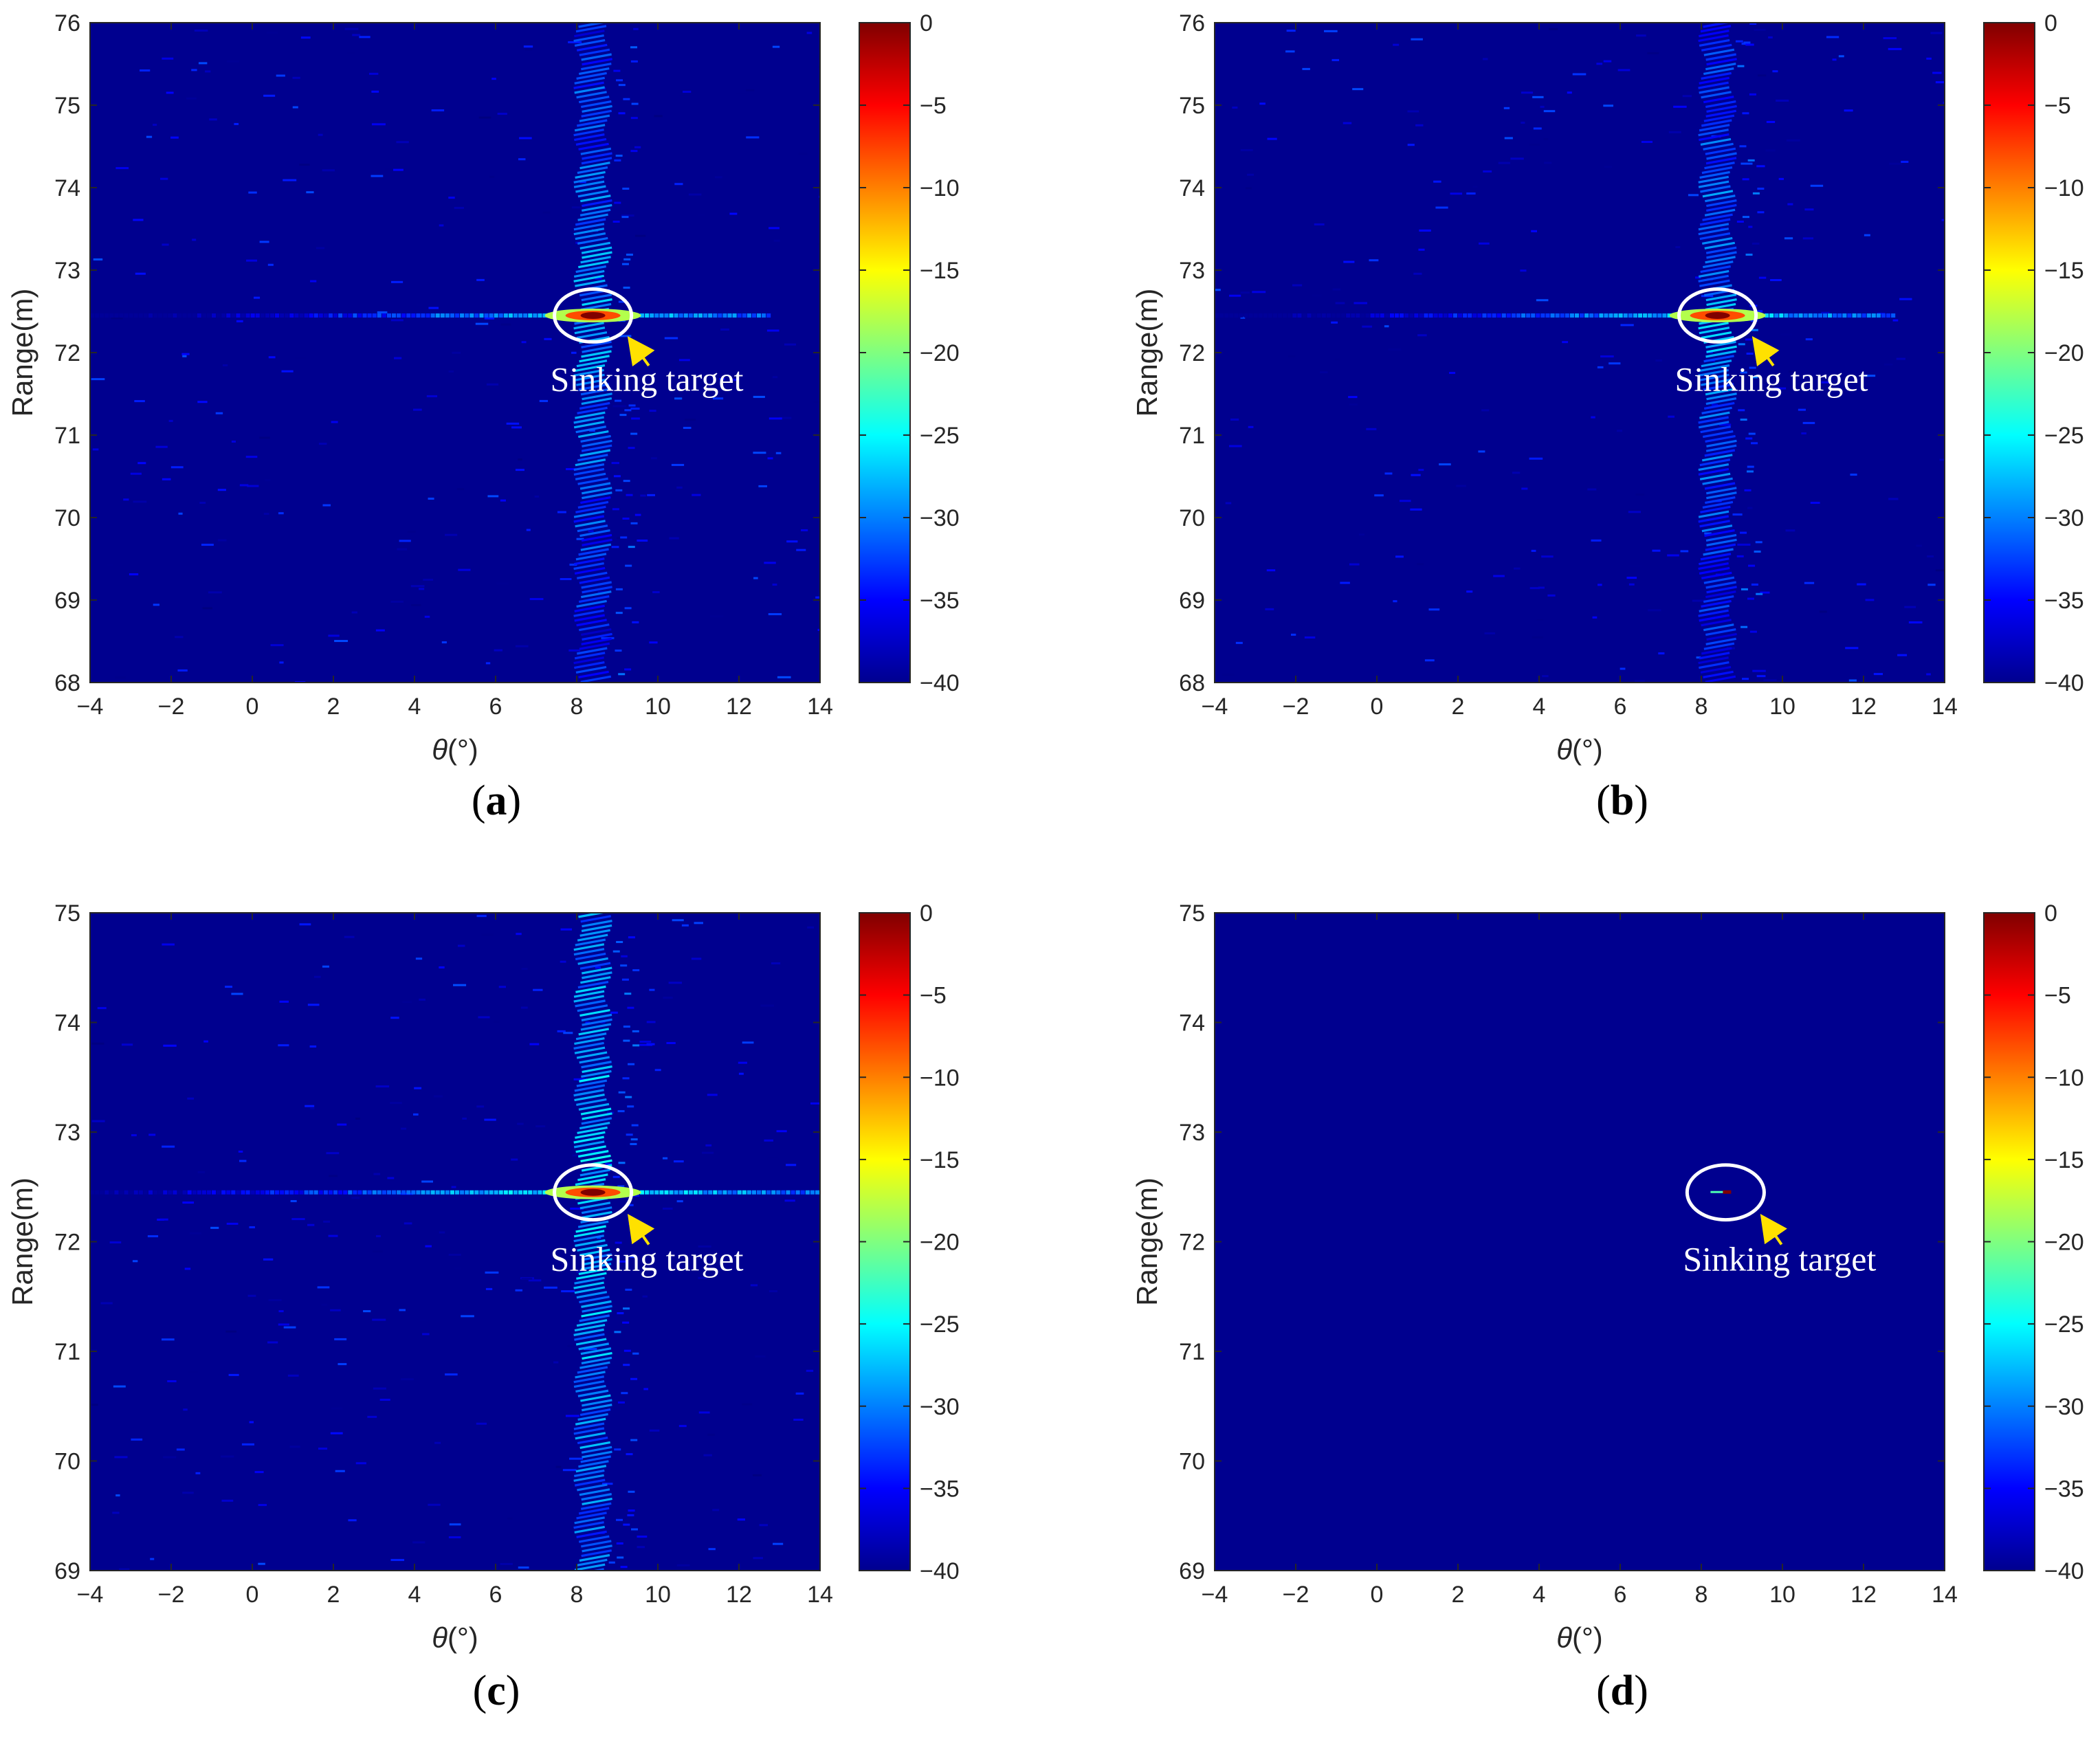  What do you see at coordinates (1774, 1229) in the screenshot?
I see `target-arrow` at bounding box center [1774, 1229].